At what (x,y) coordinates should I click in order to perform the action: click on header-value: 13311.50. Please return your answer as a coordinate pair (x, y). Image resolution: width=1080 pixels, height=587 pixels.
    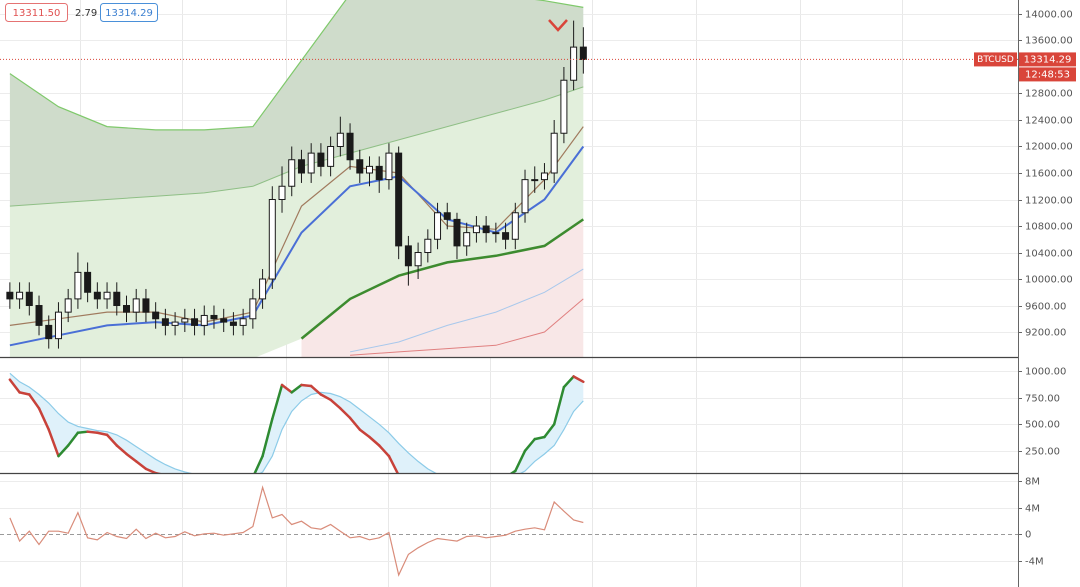
    Looking at the image, I should click on (37, 13).